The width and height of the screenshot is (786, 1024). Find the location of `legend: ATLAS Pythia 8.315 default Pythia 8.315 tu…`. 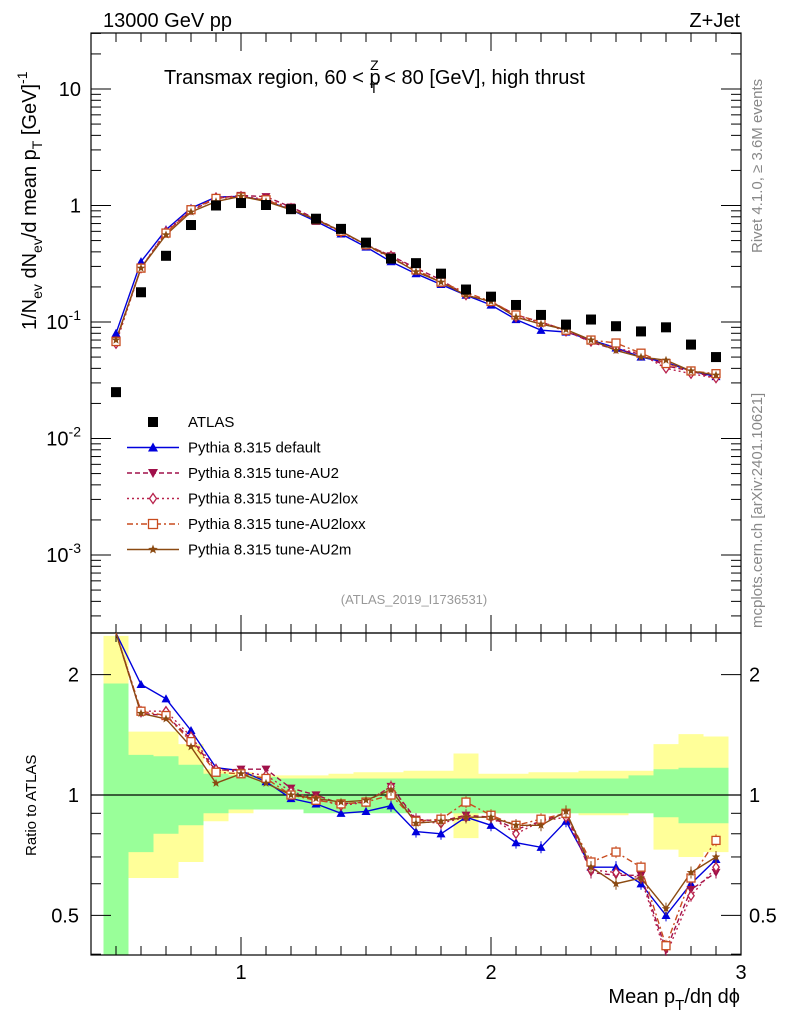

legend: ATLAS Pythia 8.315 default Pythia 8.315 tu… is located at coordinates (246, 486).